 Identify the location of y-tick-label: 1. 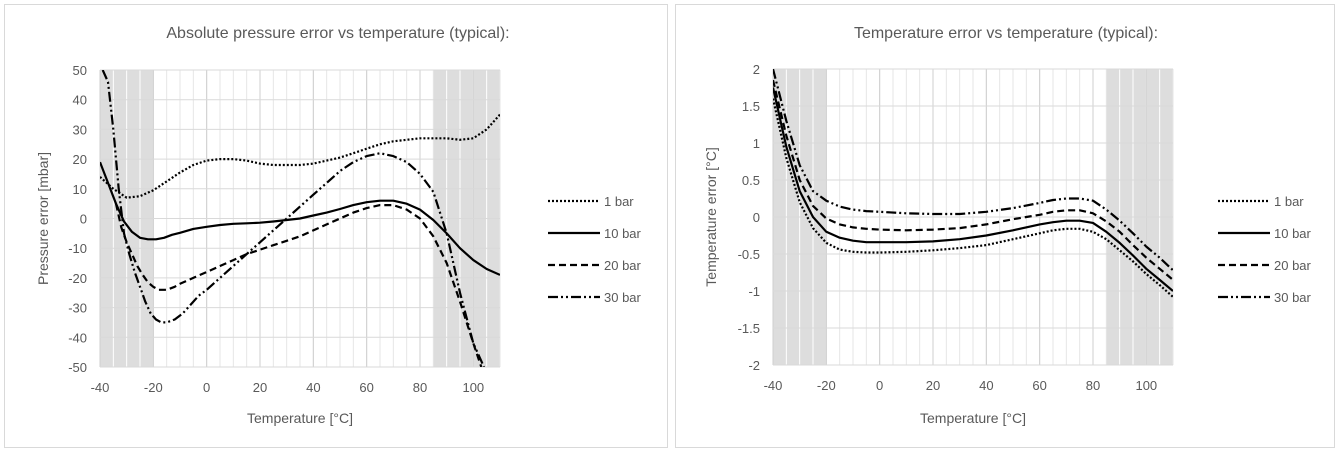
(756, 143).